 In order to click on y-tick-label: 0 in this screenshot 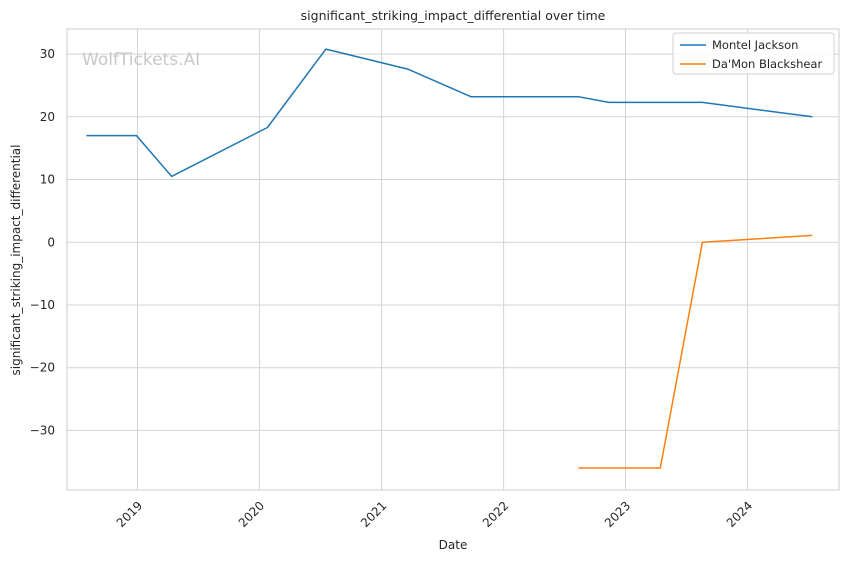, I will do `click(51, 242)`.